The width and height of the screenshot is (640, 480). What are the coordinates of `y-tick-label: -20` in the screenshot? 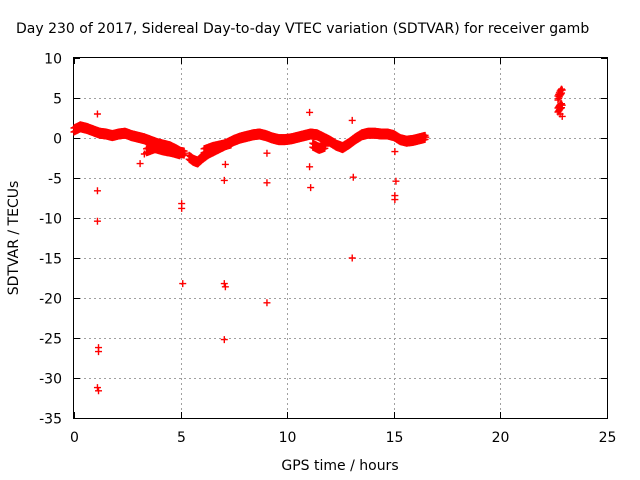 It's located at (50, 300).